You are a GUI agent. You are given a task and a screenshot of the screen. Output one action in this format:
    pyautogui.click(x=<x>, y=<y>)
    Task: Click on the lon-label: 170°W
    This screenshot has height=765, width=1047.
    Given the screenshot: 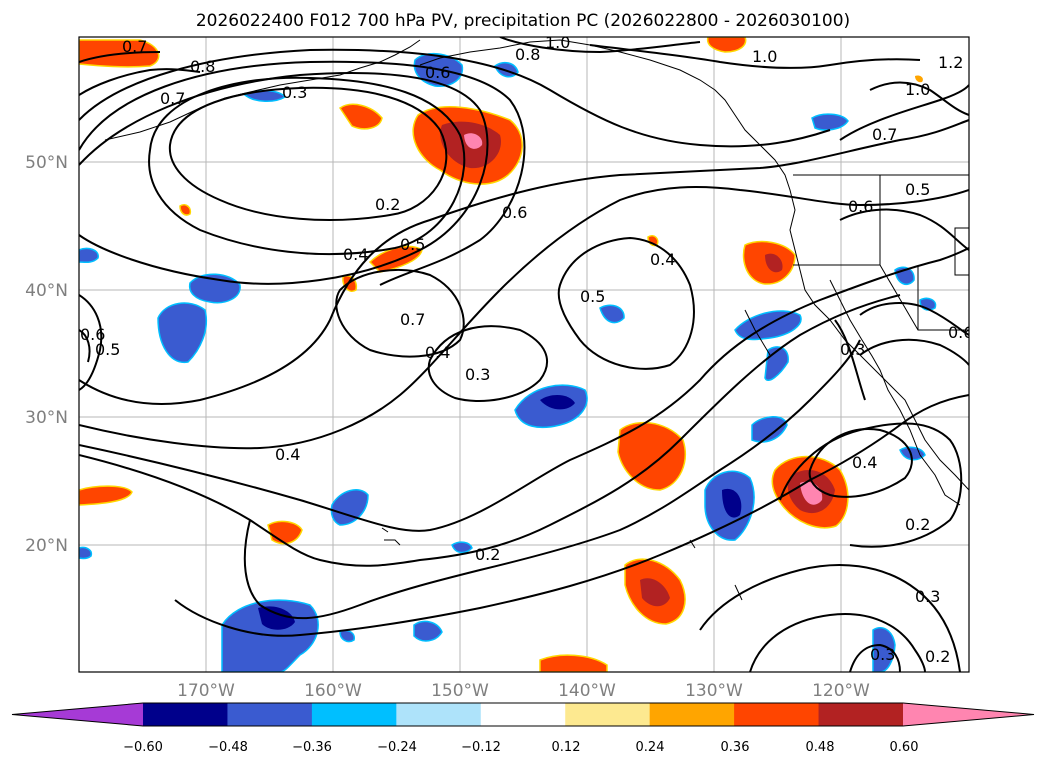 What is the action you would take?
    pyautogui.click(x=206, y=691)
    